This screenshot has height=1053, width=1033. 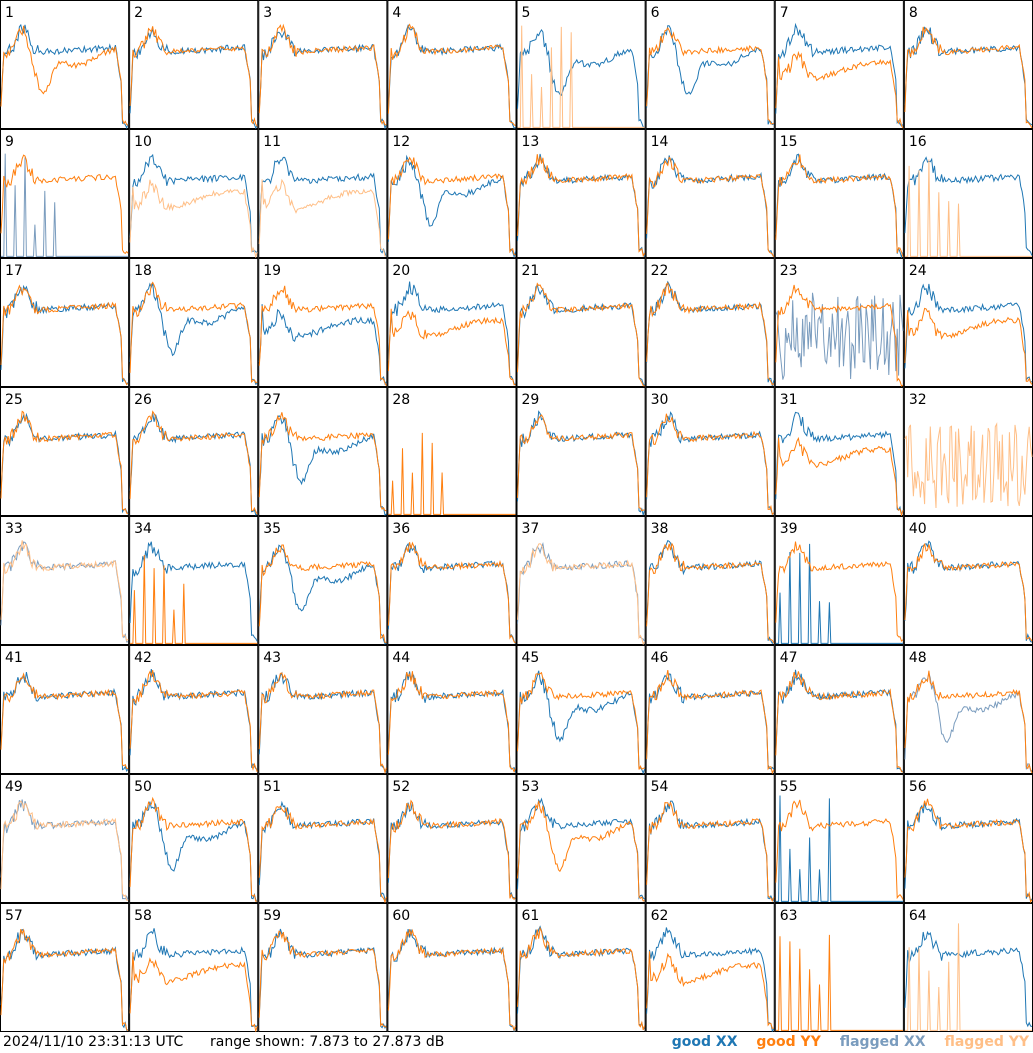 What do you see at coordinates (968, 451) in the screenshot?
I see `panel-32: 32` at bounding box center [968, 451].